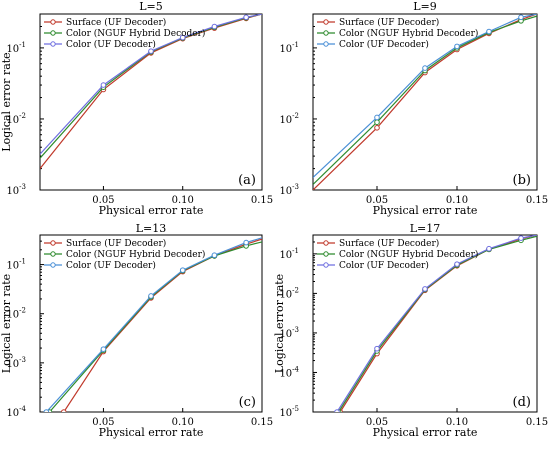  Describe the element at coordinates (522, 180) in the screenshot. I see `panel-label: (b)` at that location.